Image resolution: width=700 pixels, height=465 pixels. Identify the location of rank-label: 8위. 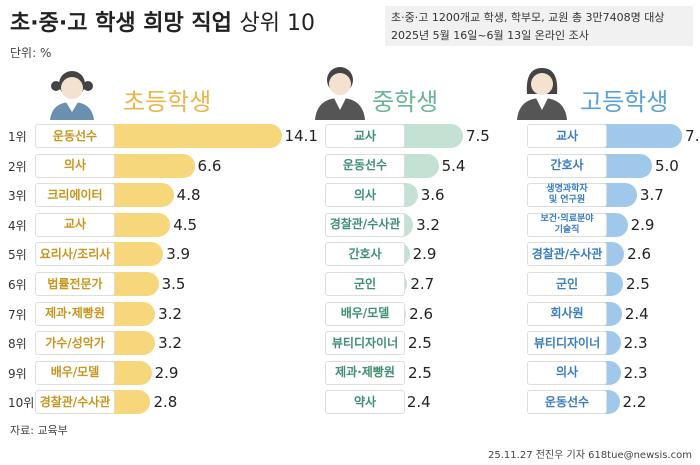
(17, 344).